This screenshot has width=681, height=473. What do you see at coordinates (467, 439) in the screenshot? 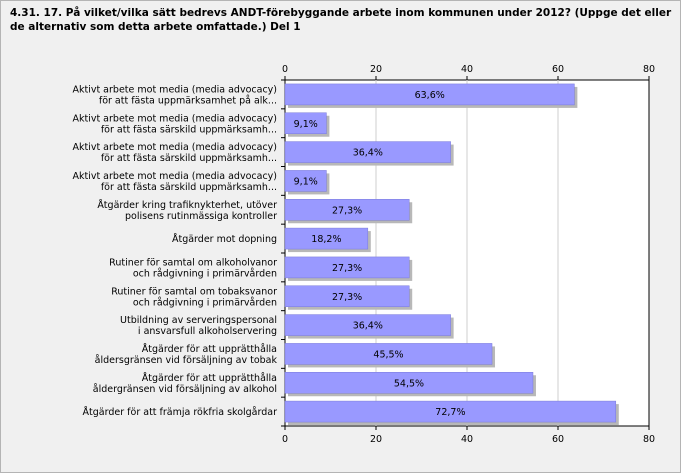
I see `x-tick-label-bottom: 40` at bounding box center [467, 439].